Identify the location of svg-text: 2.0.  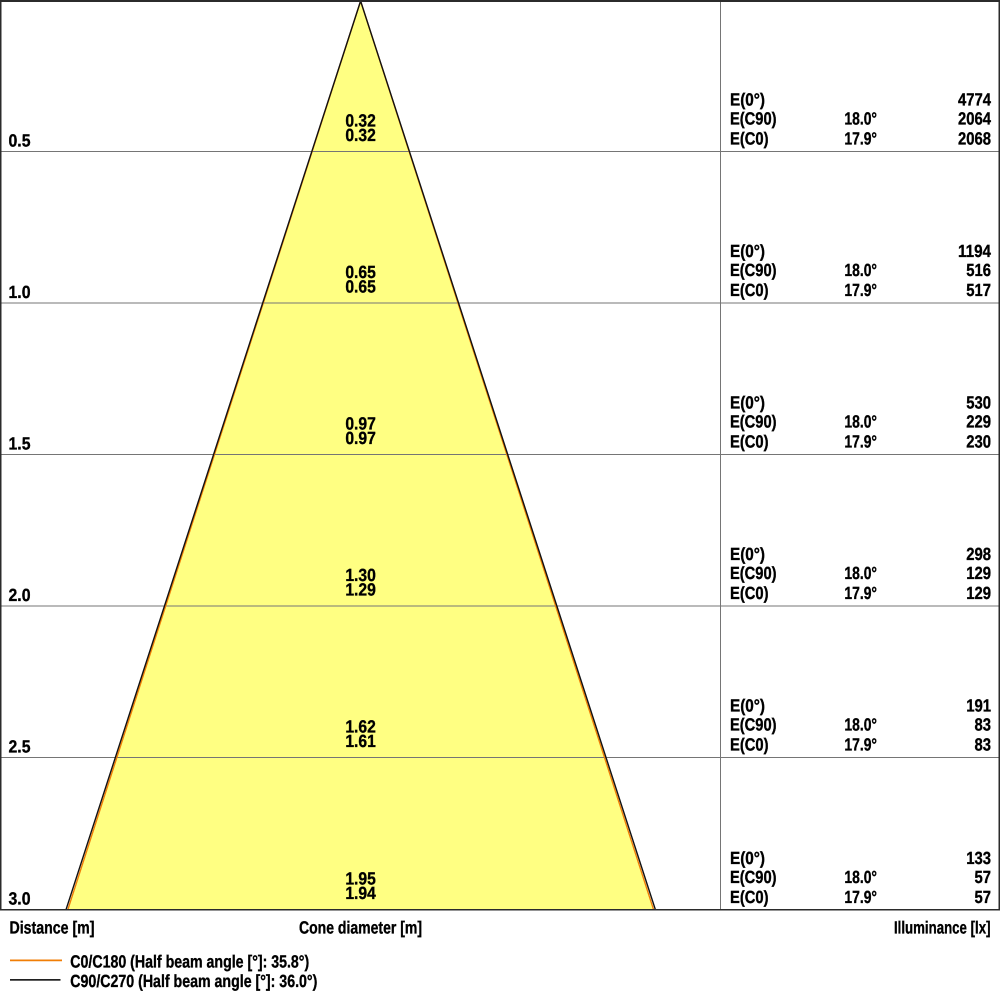
(20, 595).